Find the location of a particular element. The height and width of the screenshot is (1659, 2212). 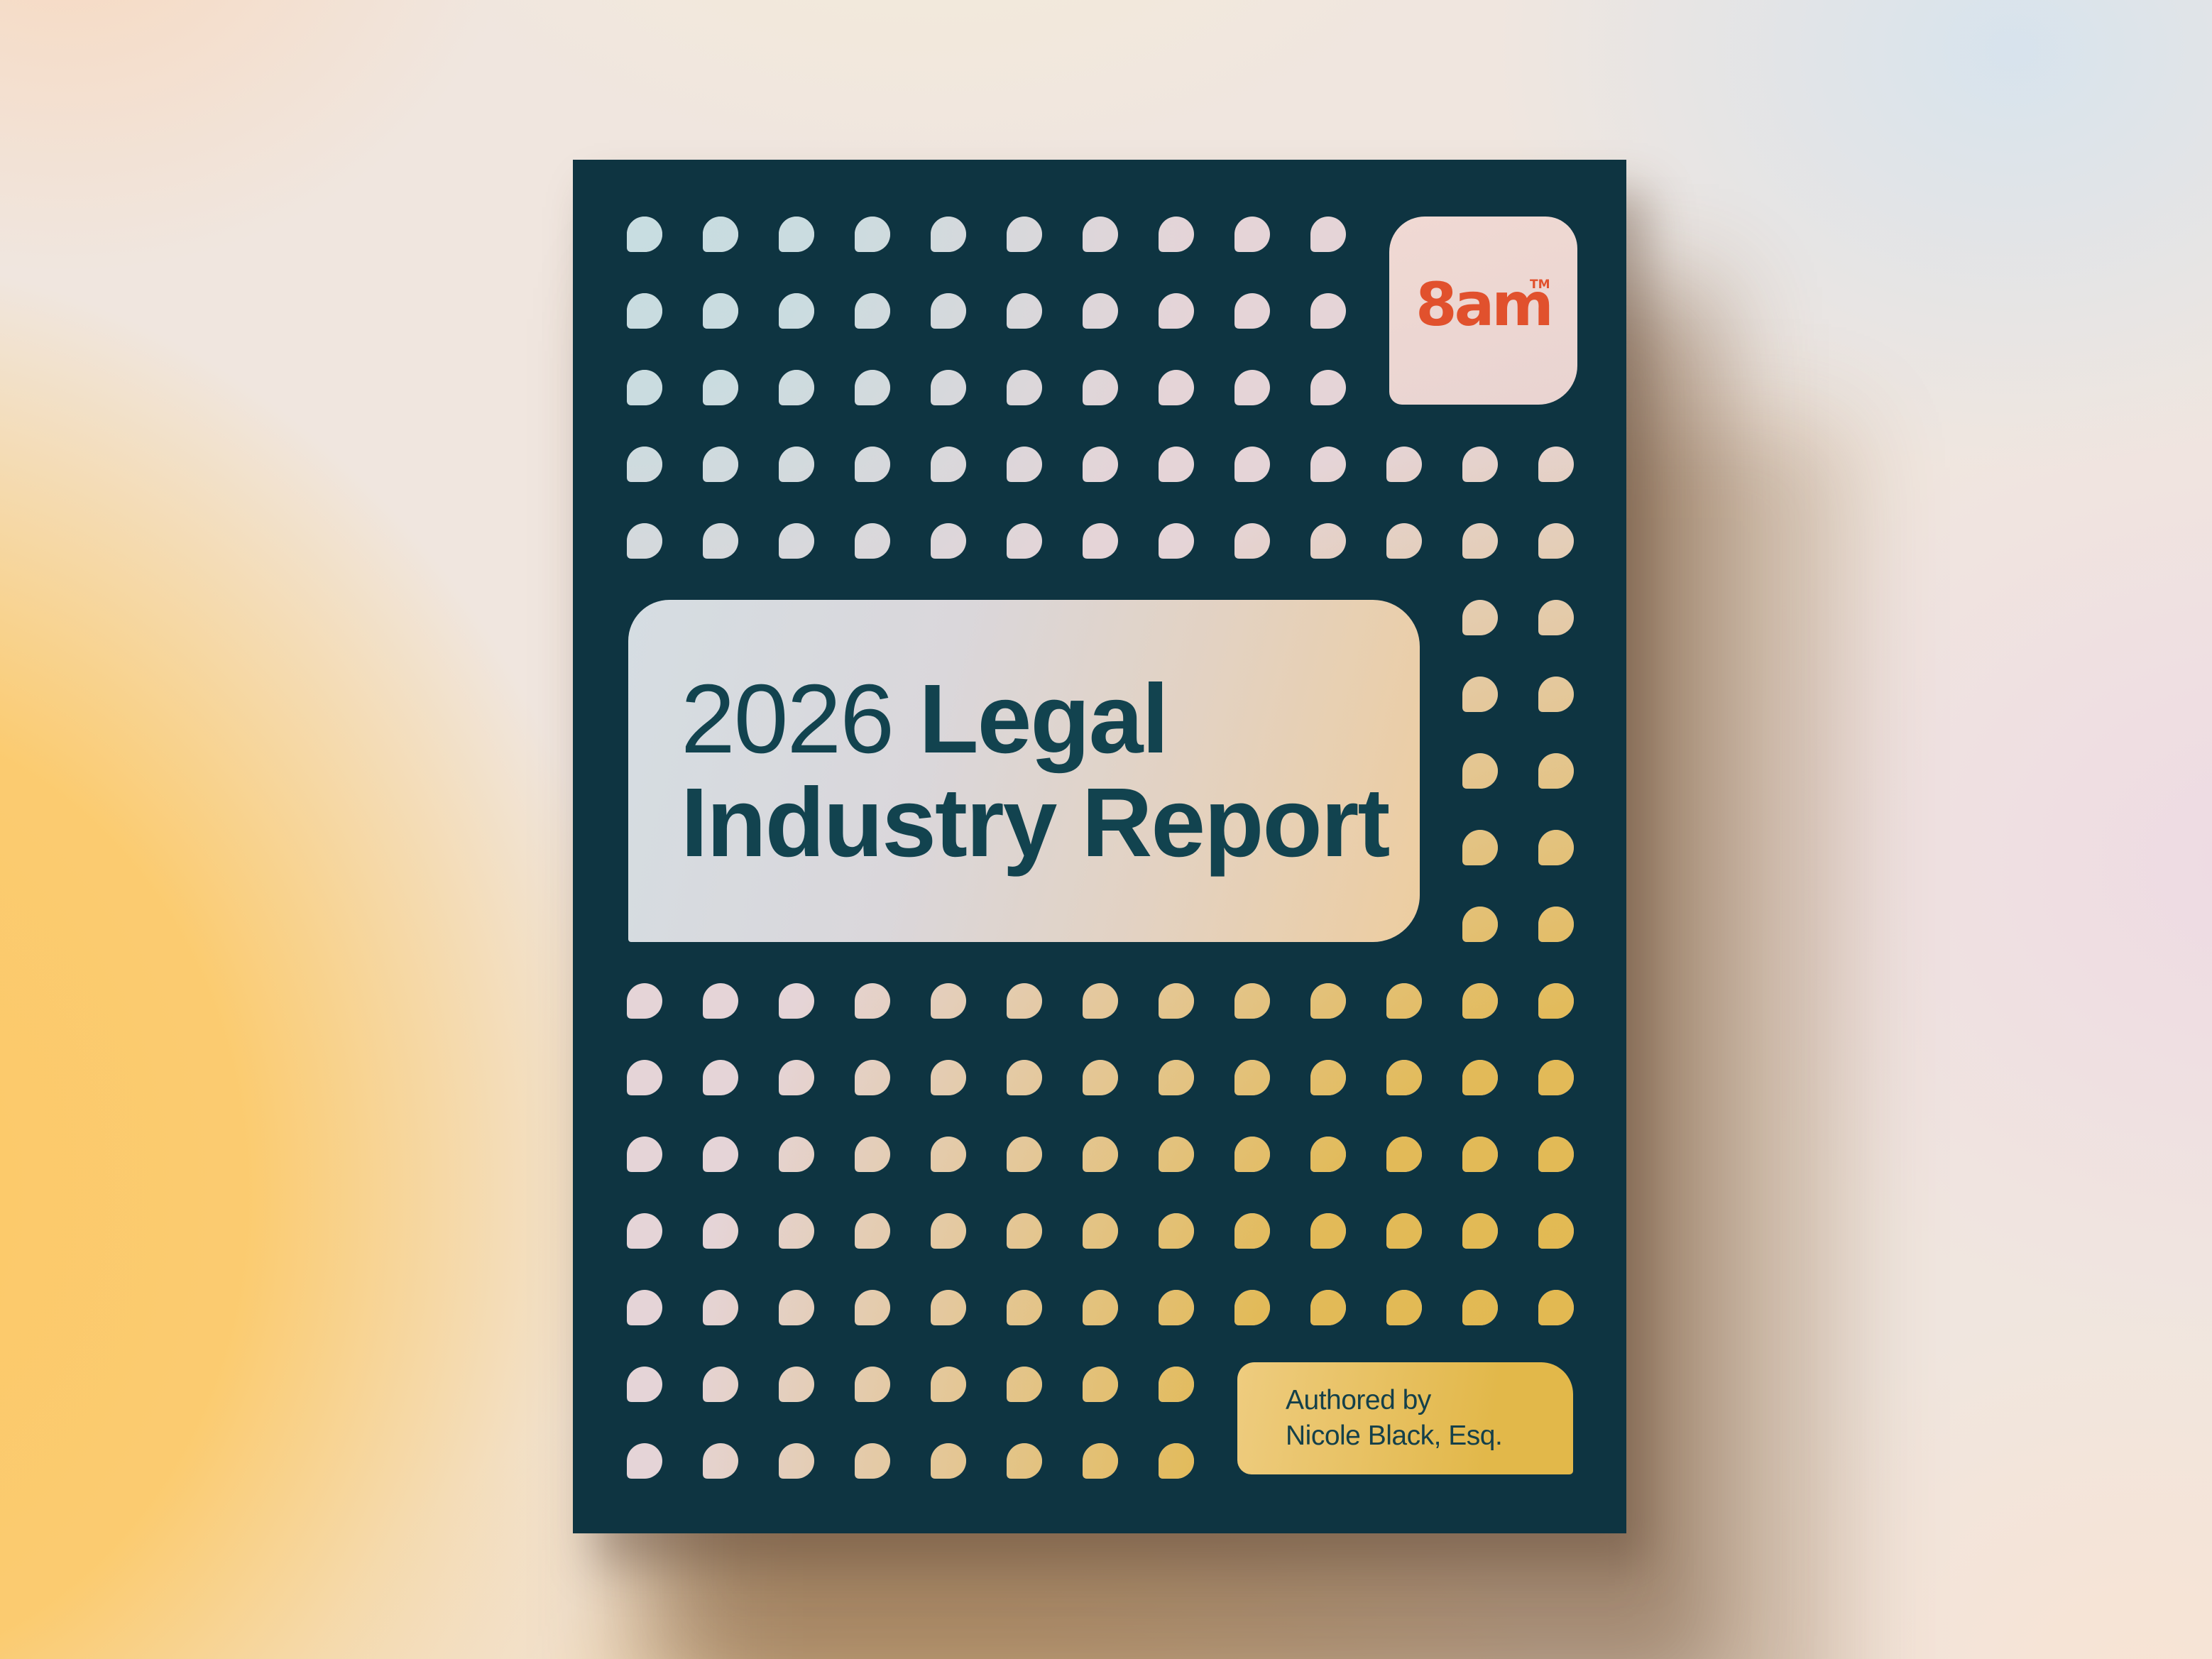

author-byline: Authored by is located at coordinates (1358, 1400).